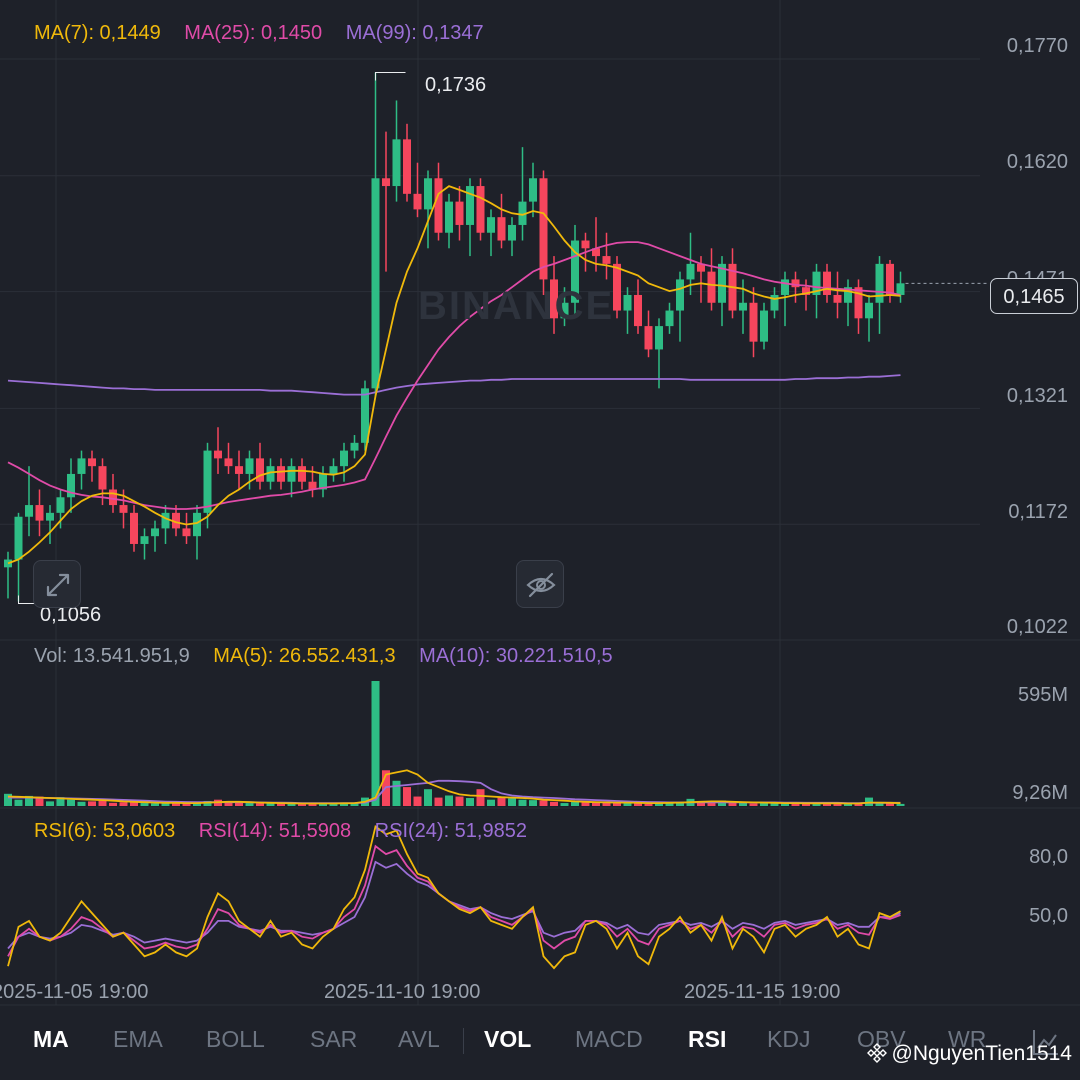 The width and height of the screenshot is (1080, 1080). What do you see at coordinates (881, 1039) in the screenshot?
I see `tab-obv: OBV` at bounding box center [881, 1039].